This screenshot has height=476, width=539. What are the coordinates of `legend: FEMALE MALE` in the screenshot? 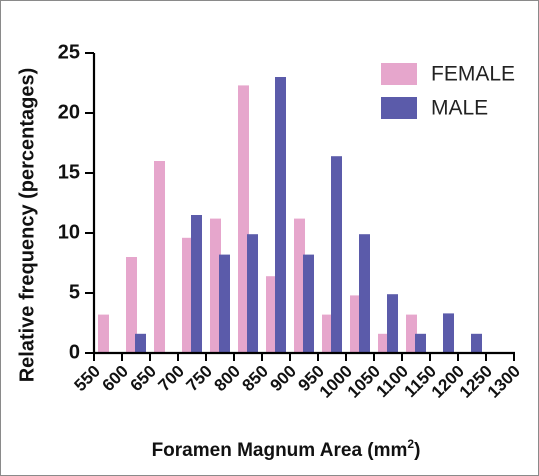 It's located at (448, 91).